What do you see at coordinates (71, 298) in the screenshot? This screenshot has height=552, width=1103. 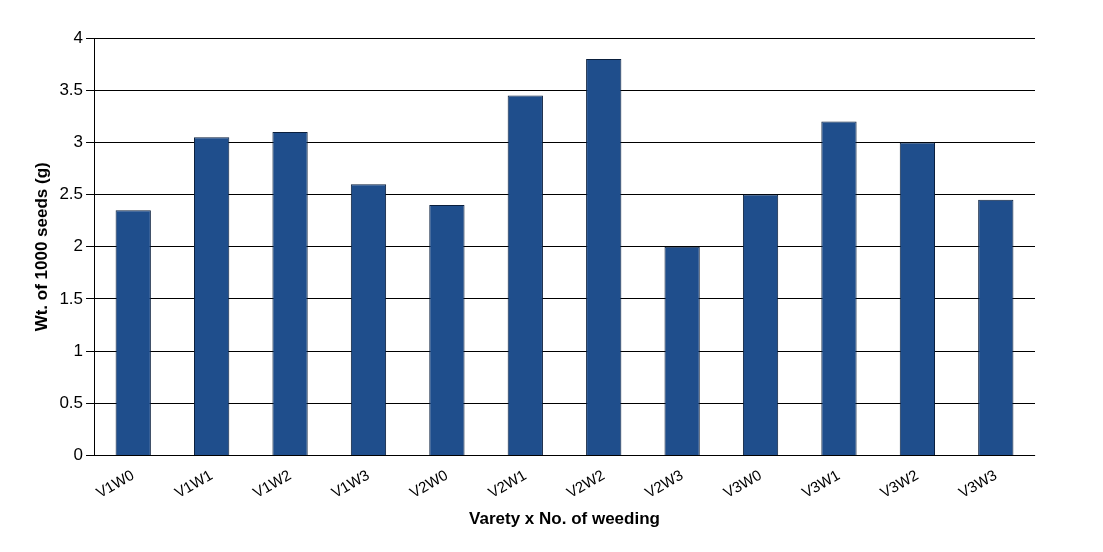 I see `y-tick-label: 1.5` at bounding box center [71, 298].